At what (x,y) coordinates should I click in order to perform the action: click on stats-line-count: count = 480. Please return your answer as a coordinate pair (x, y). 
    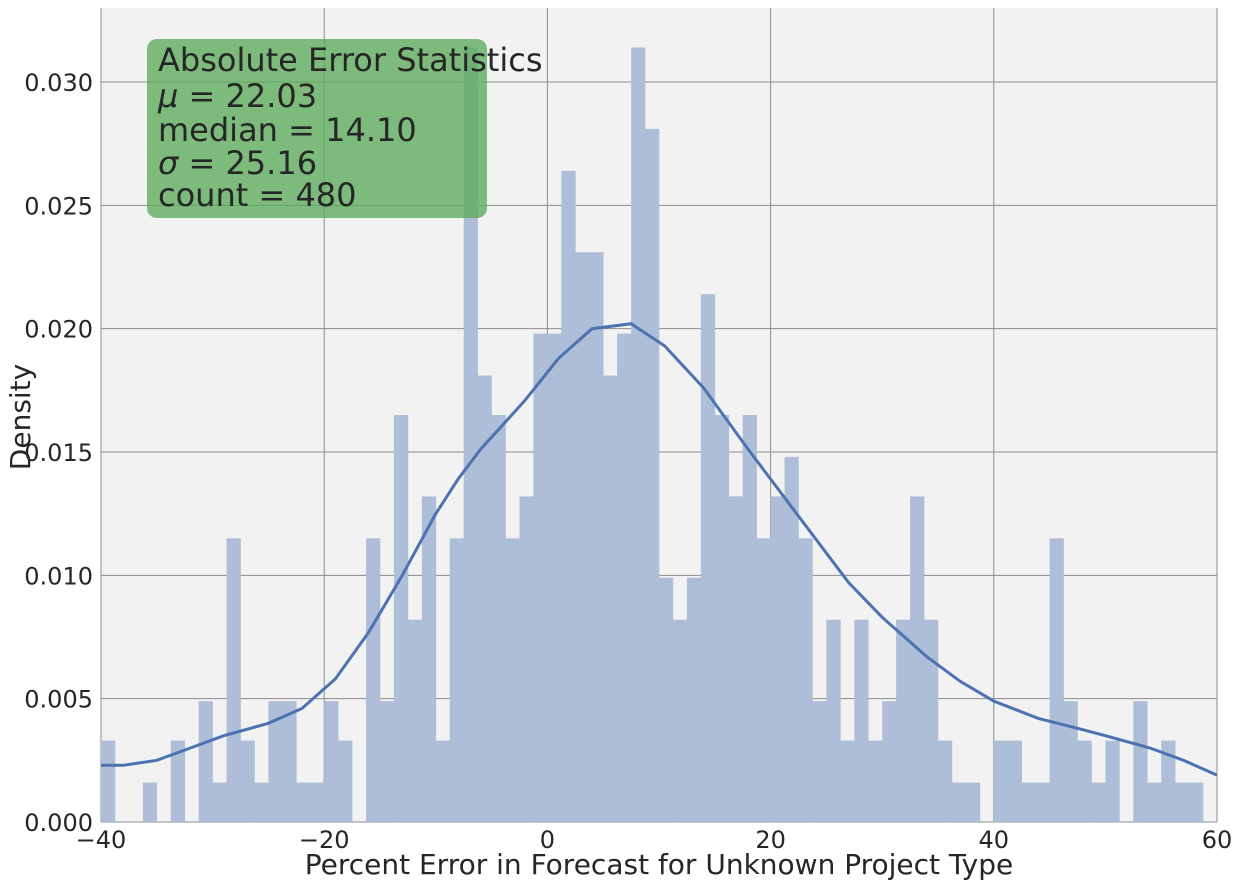
    Looking at the image, I should click on (257, 195).